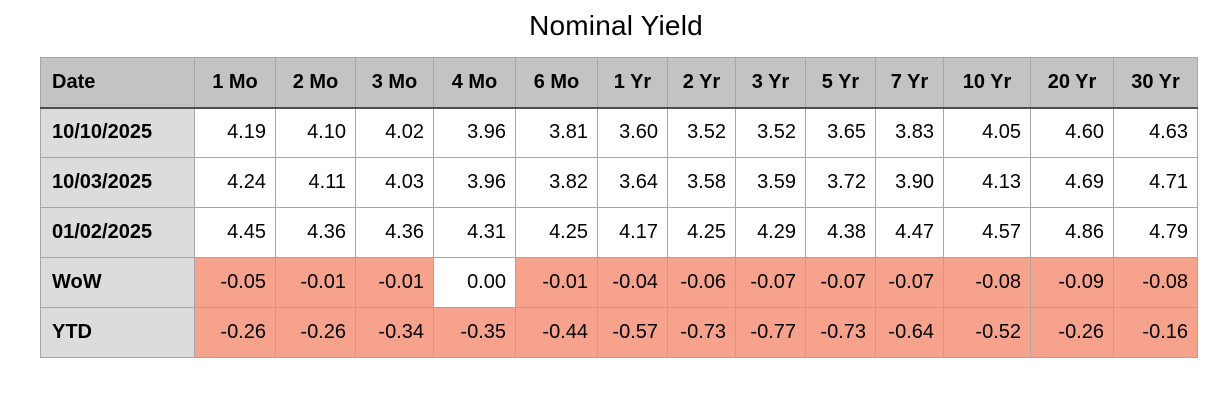 The image size is (1232, 406). What do you see at coordinates (1072, 282) in the screenshot?
I see `change-cell: -0.09` at bounding box center [1072, 282].